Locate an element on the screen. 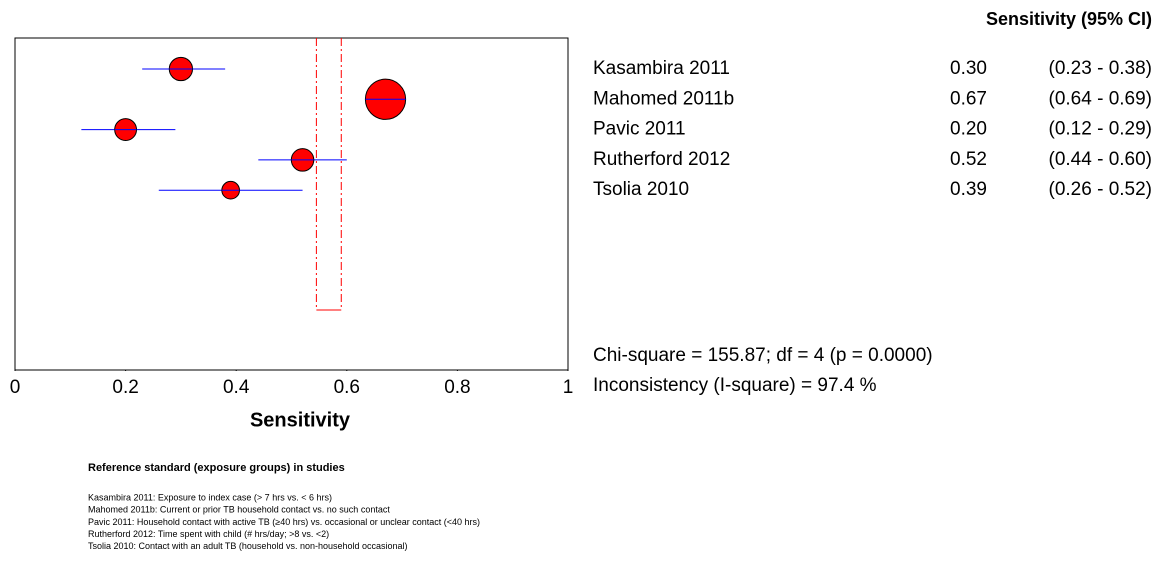 The width and height of the screenshot is (1164, 579). ci-label: (0.64 - 0.69) is located at coordinates (1101, 98).